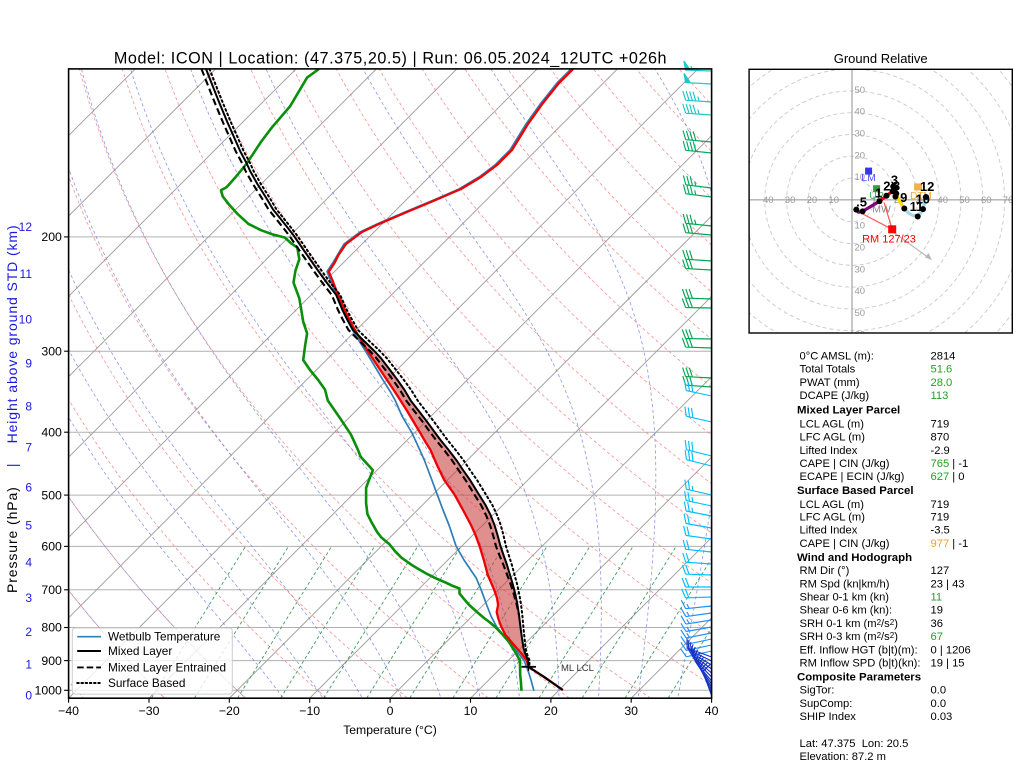 This screenshot has height=768, width=1024. Describe the element at coordinates (1008, 200) in the screenshot. I see `svg-text: 70` at that location.